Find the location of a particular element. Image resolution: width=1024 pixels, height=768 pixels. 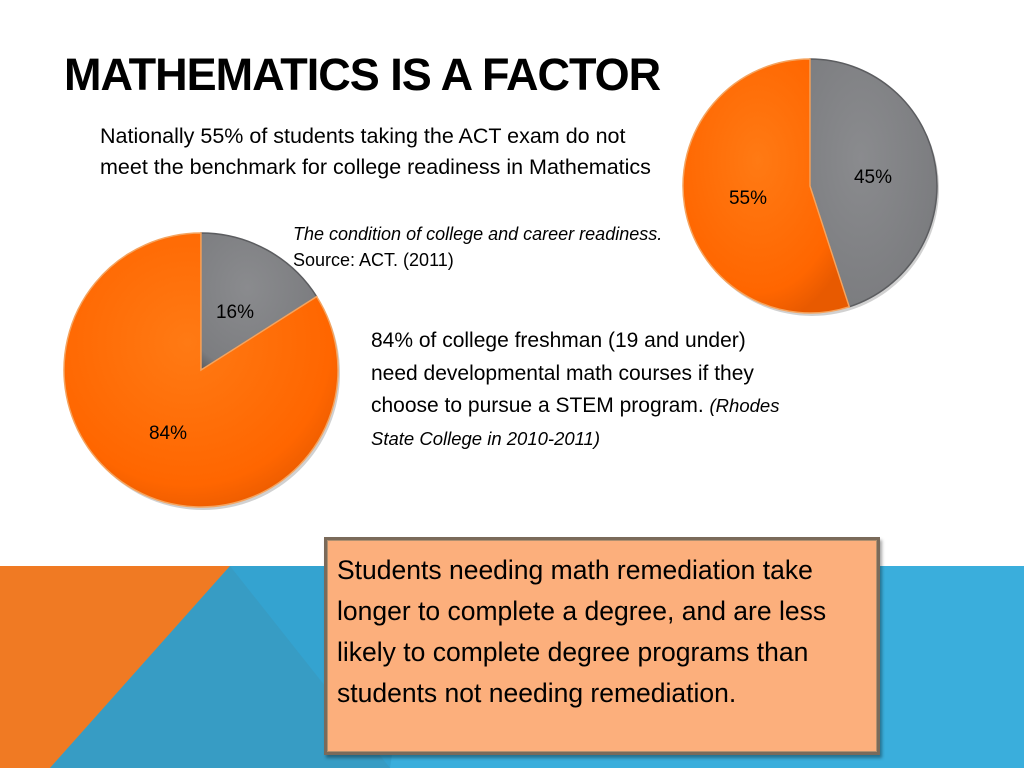

pie-label: 45% is located at coordinates (873, 177).